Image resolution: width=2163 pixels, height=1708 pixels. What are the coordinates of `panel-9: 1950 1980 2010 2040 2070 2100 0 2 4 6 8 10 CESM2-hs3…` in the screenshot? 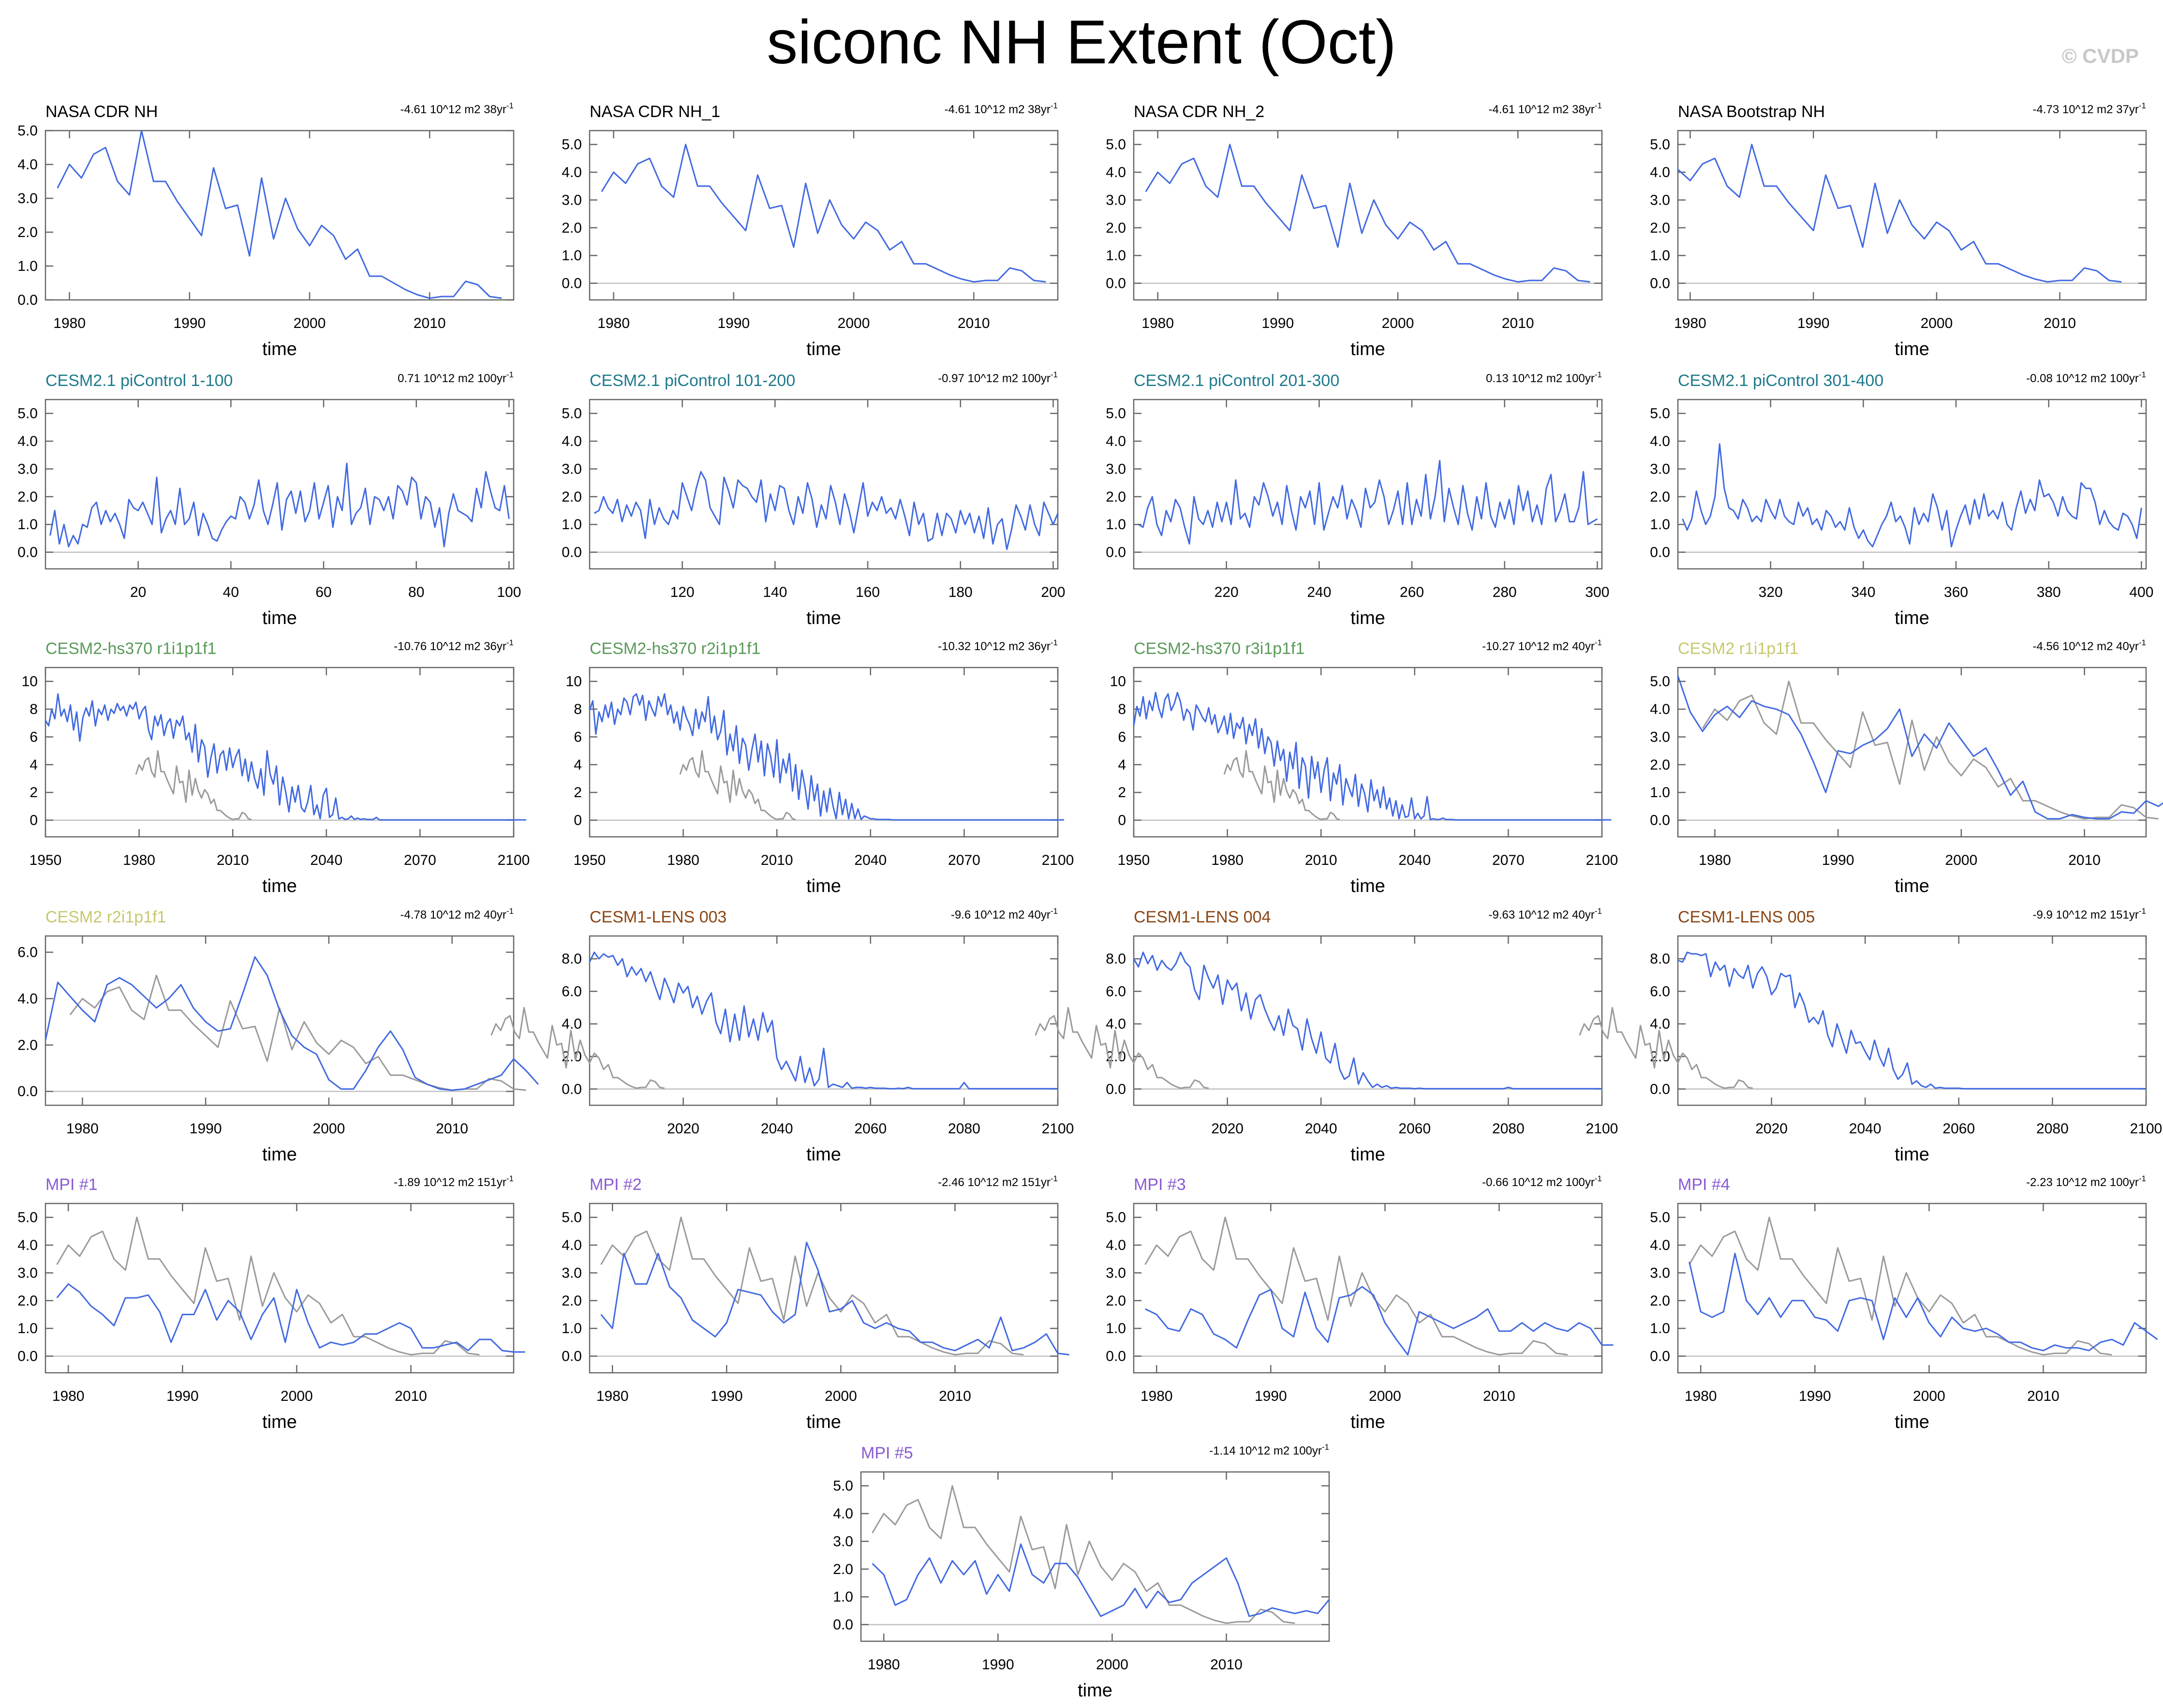 It's located at (276, 767).